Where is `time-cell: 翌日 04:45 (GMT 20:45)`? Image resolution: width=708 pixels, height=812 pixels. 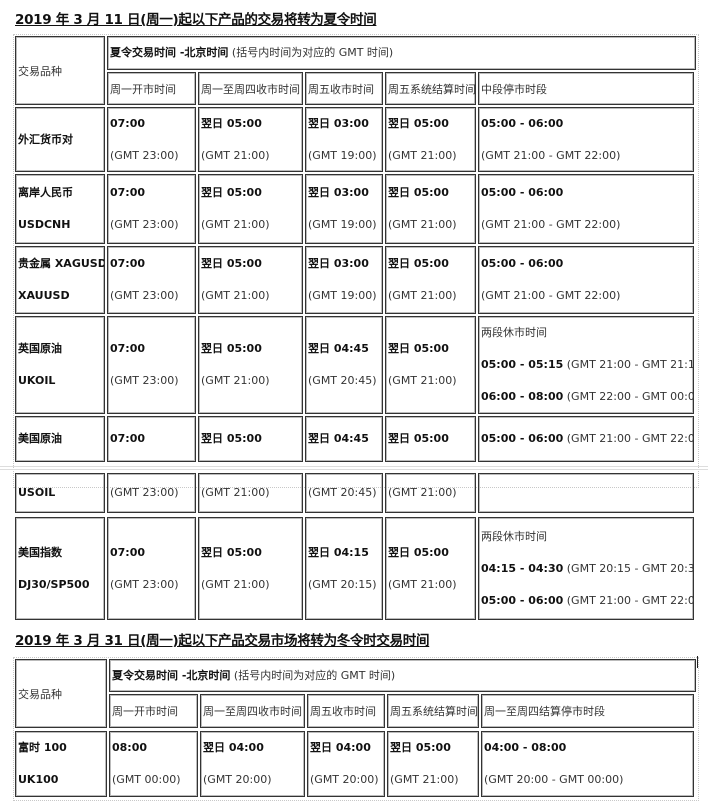 time-cell: 翌日 04:45 (GMT 20:45) is located at coordinates (344, 365).